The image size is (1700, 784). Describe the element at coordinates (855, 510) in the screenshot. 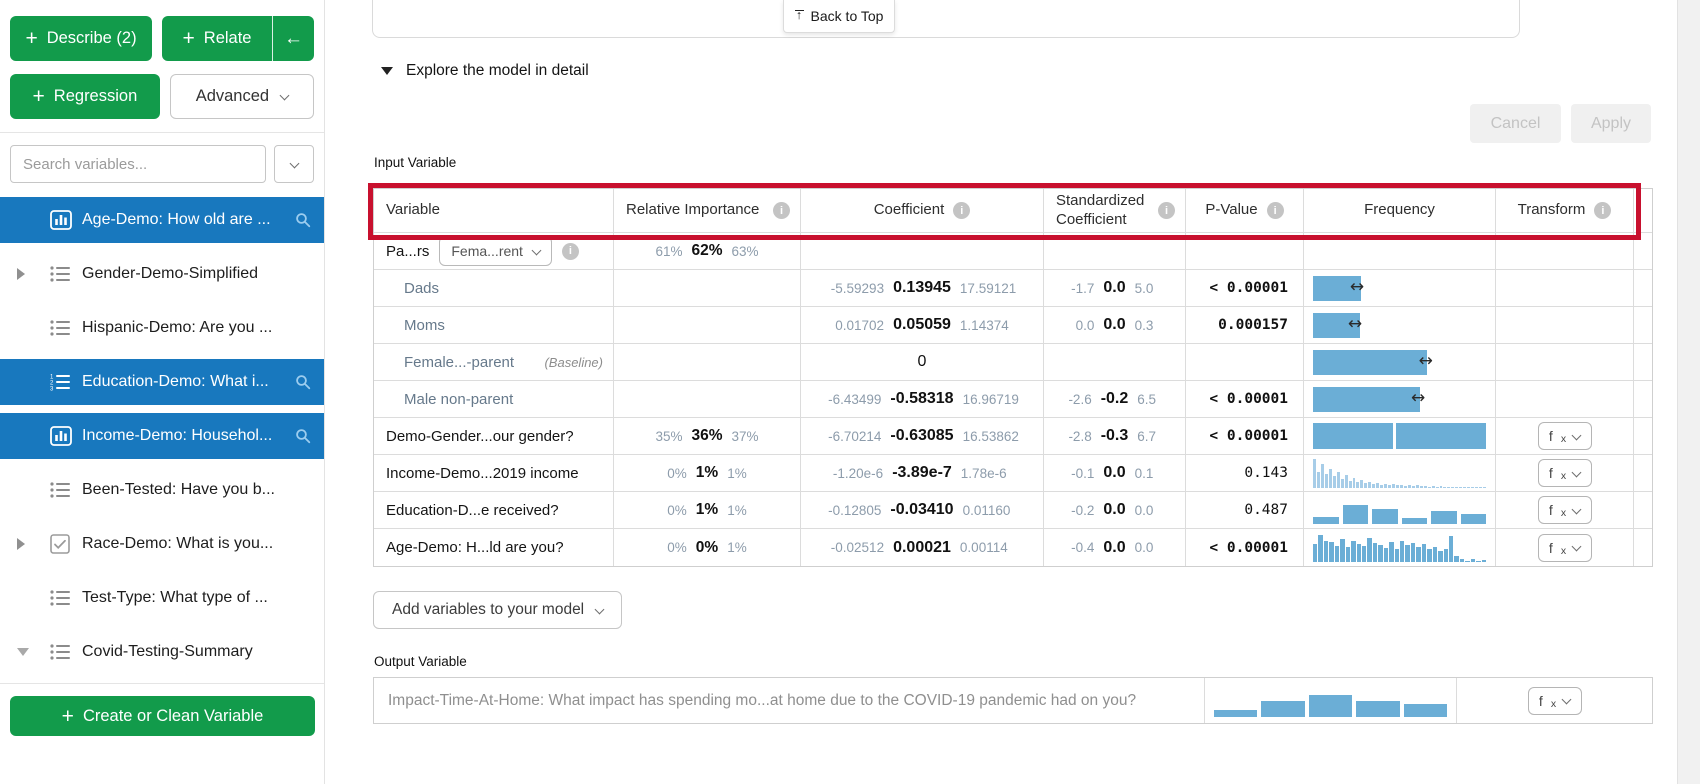

I see `coef-low: -0.12805` at that location.